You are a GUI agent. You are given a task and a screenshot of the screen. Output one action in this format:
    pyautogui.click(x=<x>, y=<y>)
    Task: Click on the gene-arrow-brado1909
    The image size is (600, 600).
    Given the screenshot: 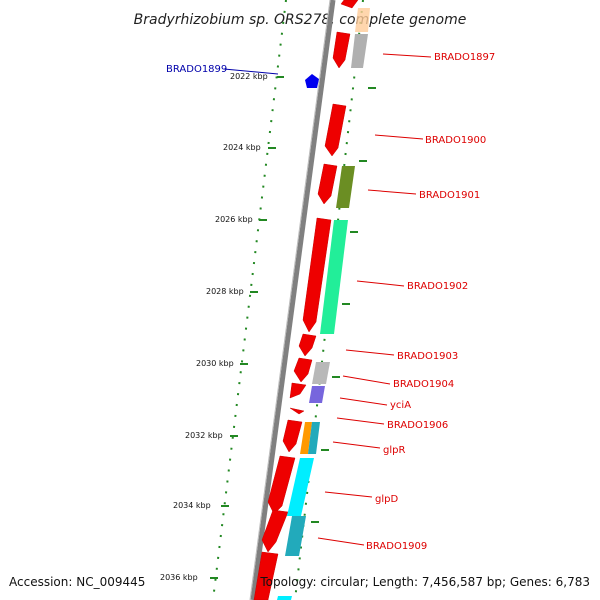 What is the action you would take?
    pyautogui.click(x=275, y=531)
    